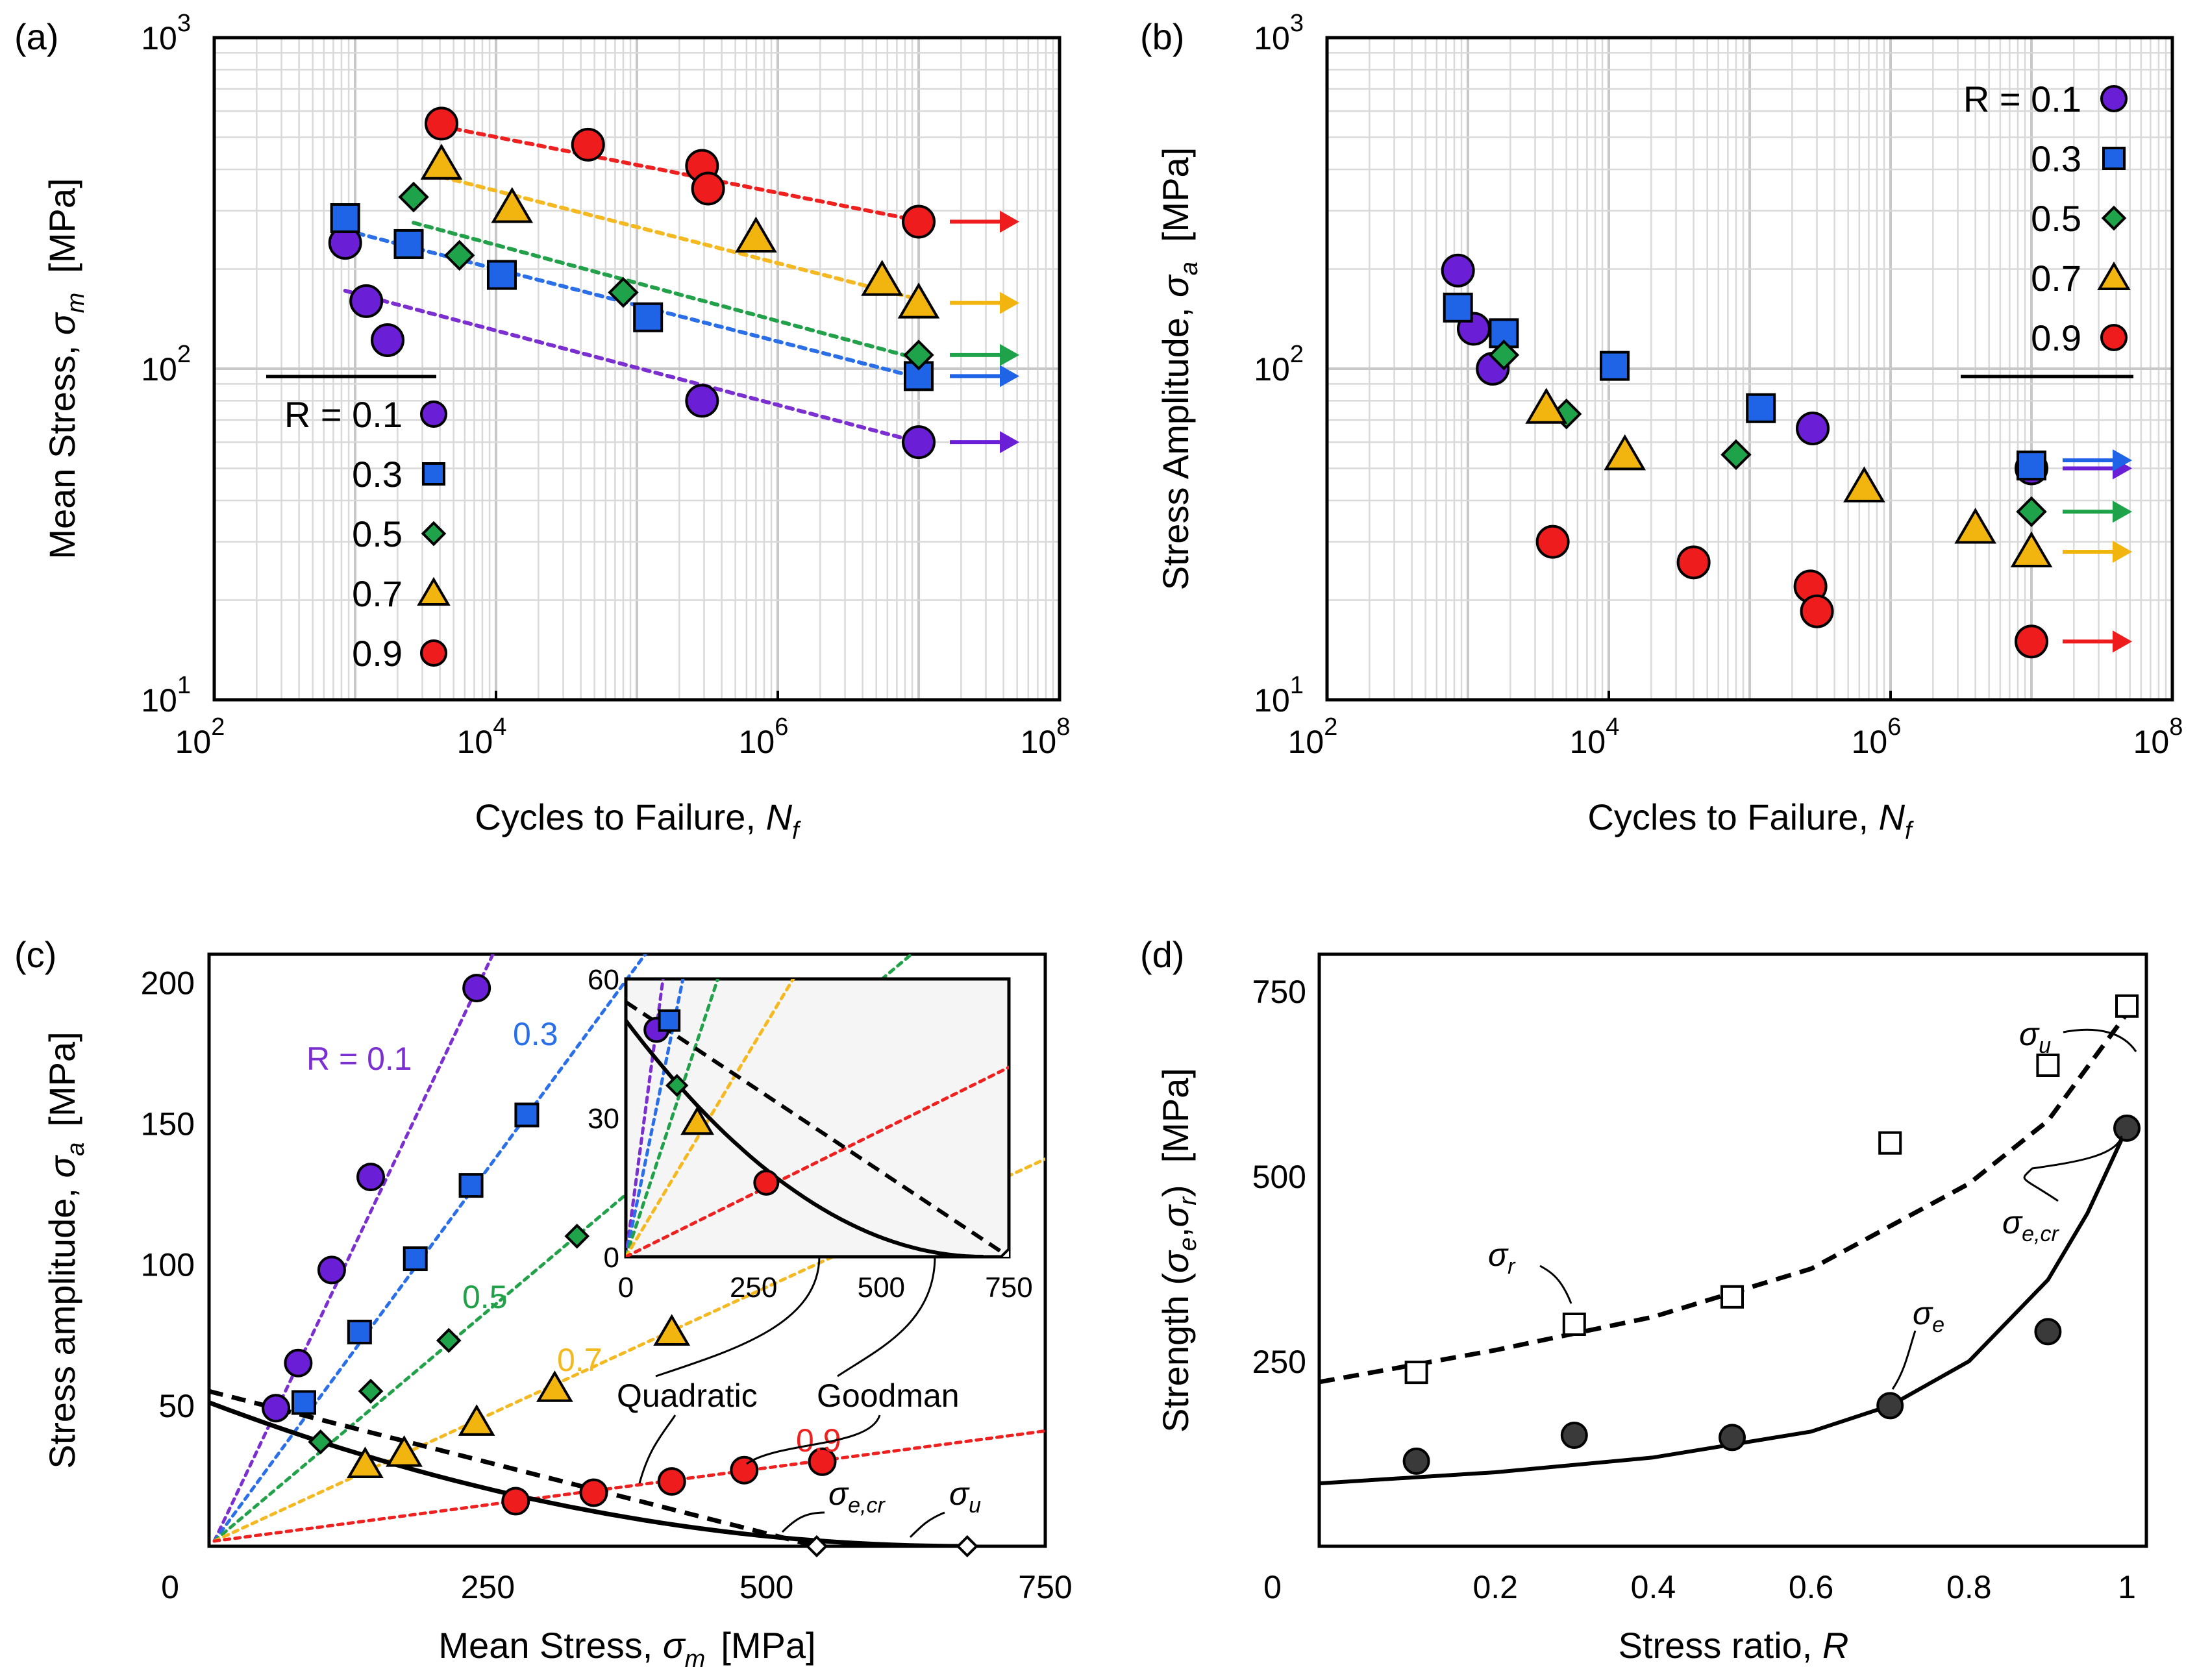  I want to click on a-runout-arrows, so click(984, 332).